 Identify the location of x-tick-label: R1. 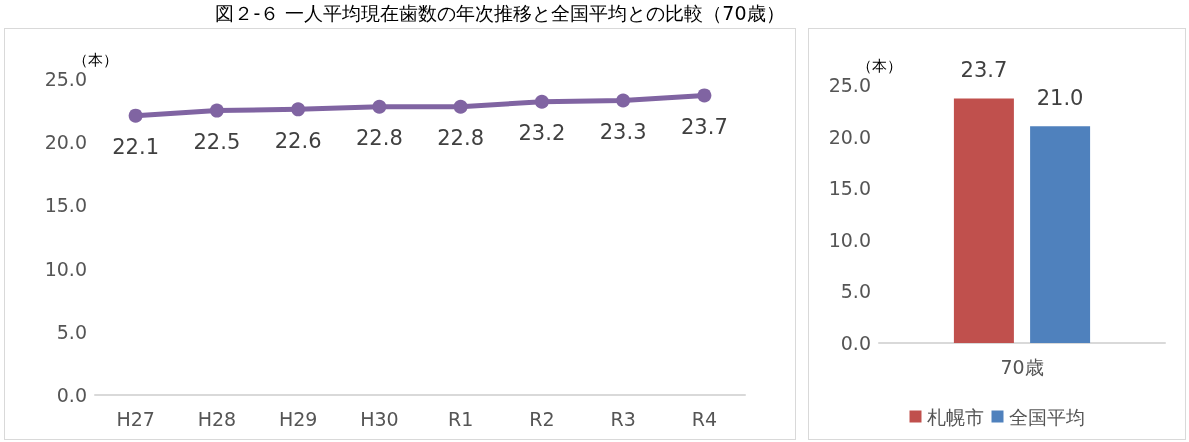
(460, 418).